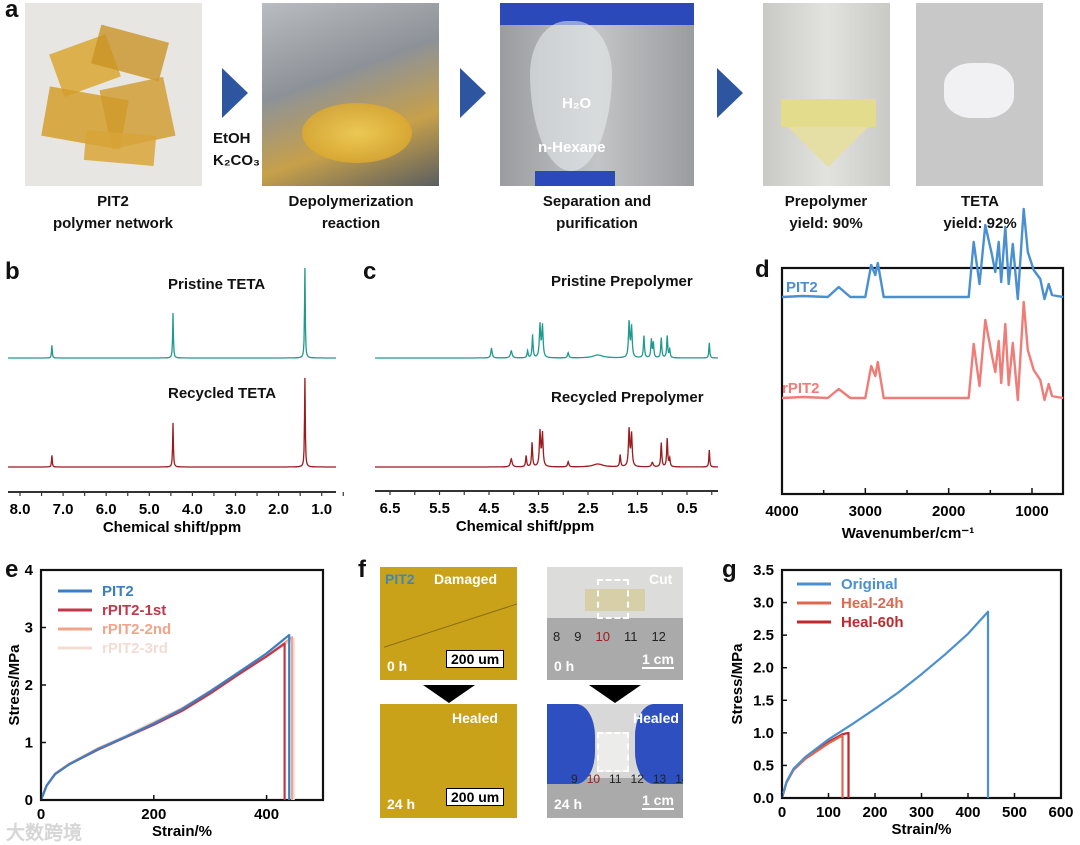 The width and height of the screenshot is (1080, 845). Describe the element at coordinates (134, 610) in the screenshot. I see `legend-label: rPIT2-1st` at that location.